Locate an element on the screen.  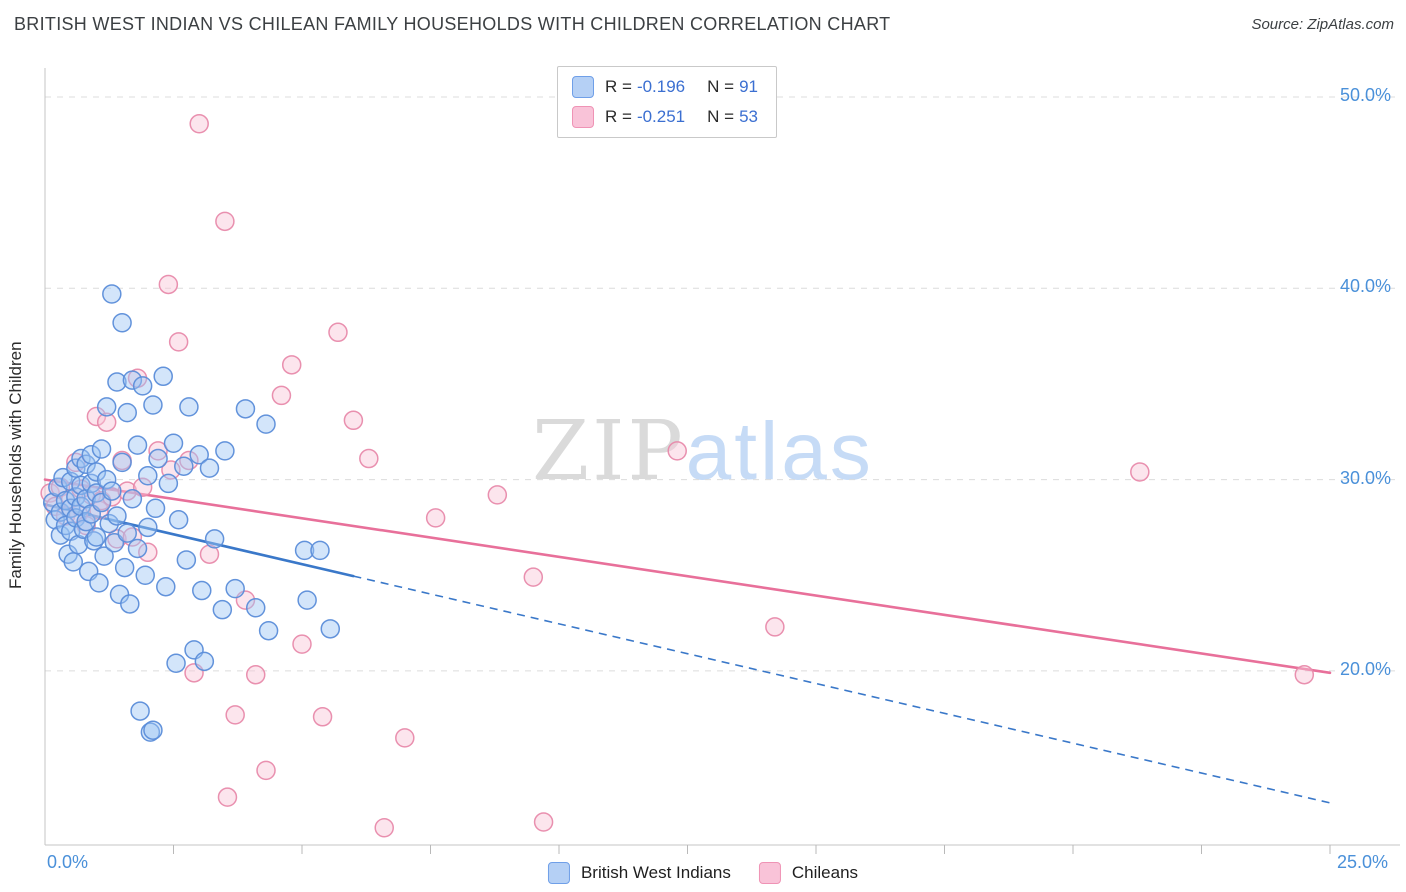
legend-row-chileans: R = -0.251 N = 53 is located at coordinates (665, 117).